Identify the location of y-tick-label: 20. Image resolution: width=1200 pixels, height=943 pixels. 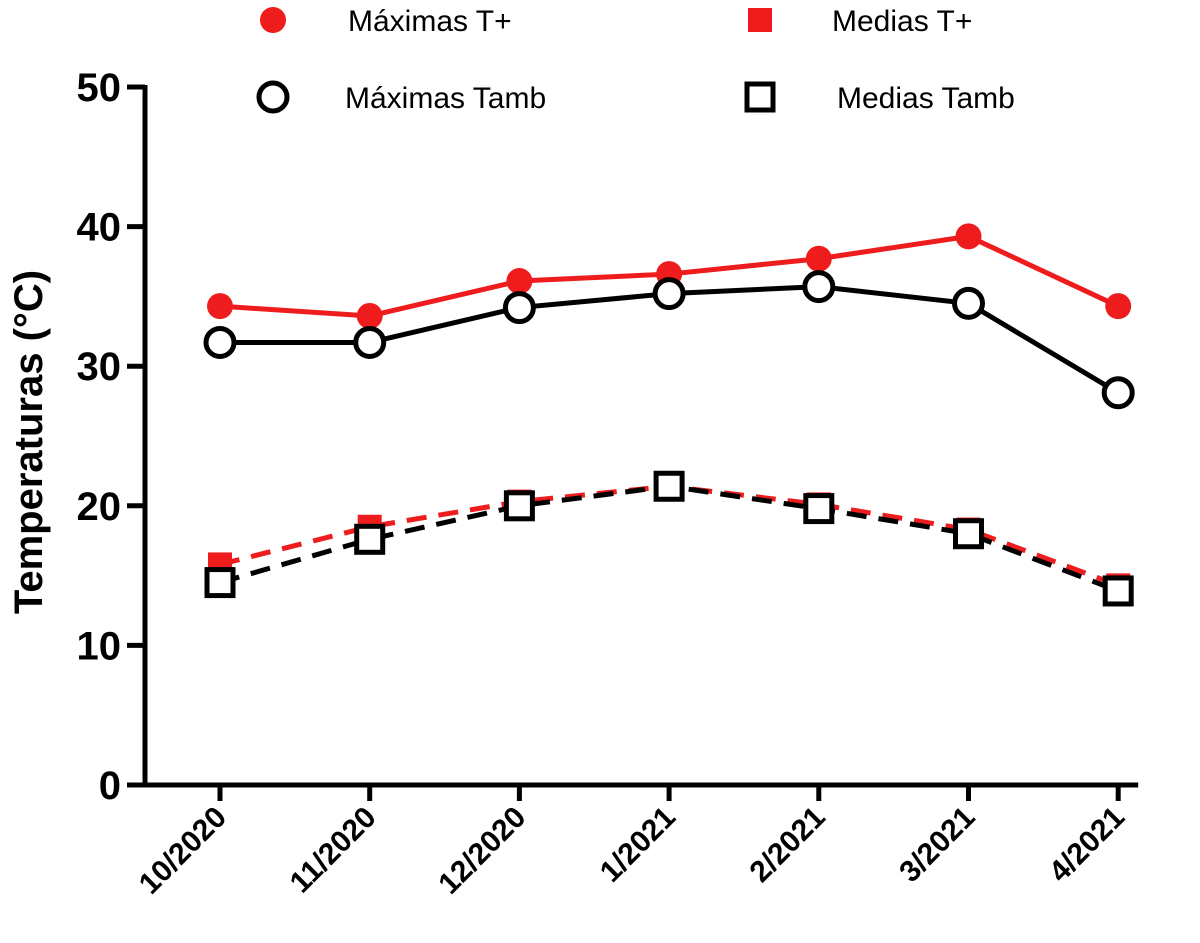
(99, 507).